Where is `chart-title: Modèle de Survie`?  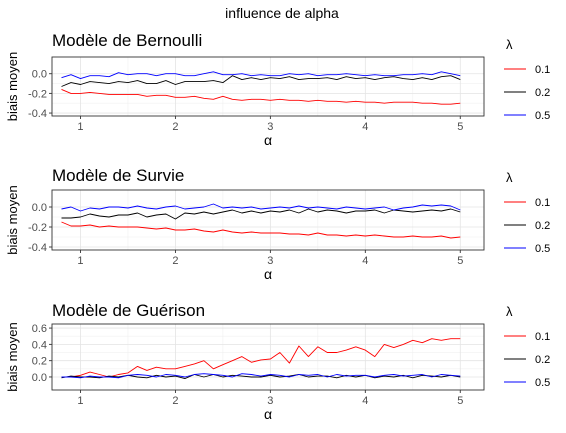
chart-title: Modèle de Survie is located at coordinates (118, 175).